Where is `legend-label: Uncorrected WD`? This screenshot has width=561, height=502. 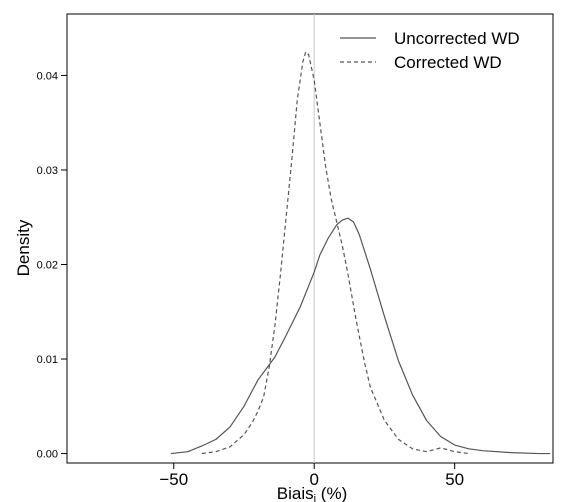 legend-label: Uncorrected WD is located at coordinates (457, 38).